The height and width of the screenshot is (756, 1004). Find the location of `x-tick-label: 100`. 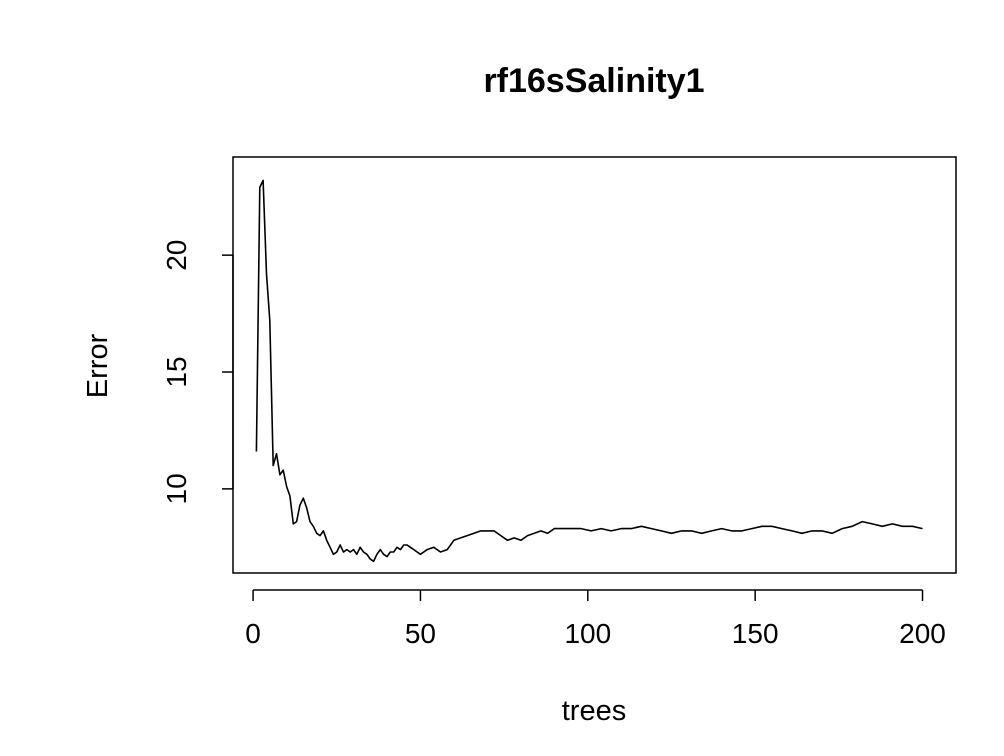

x-tick-label: 100 is located at coordinates (587, 633).